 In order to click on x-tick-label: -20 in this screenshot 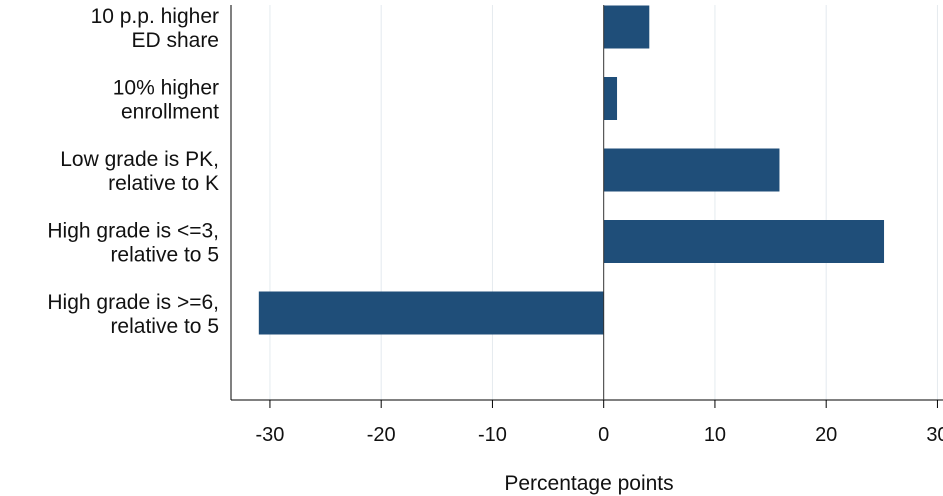, I will do `click(381, 435)`.